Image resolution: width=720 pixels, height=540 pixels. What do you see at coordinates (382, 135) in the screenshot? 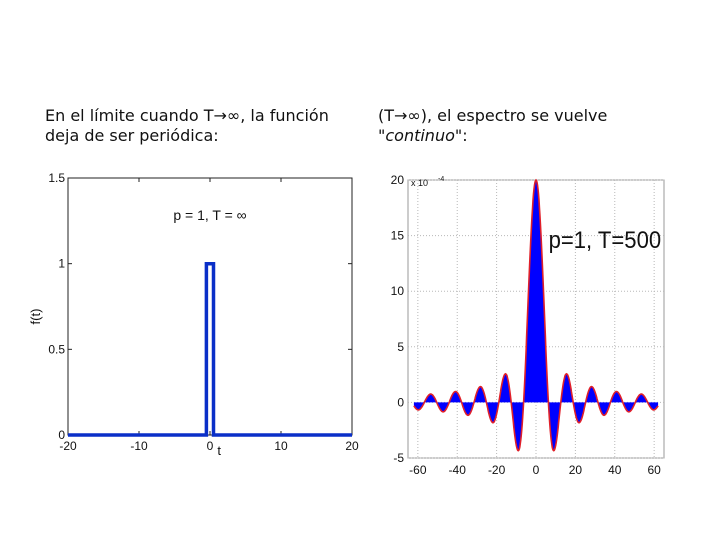
I see `right-caption-quote-open: "` at bounding box center [382, 135].